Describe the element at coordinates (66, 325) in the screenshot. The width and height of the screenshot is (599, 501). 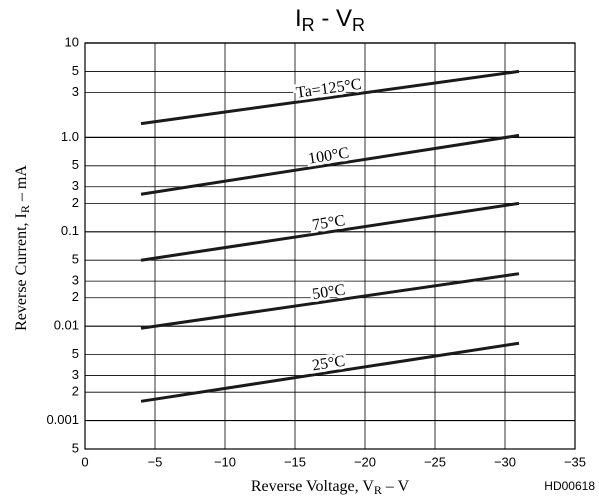
I see `y-tick-label: 0.01` at that location.